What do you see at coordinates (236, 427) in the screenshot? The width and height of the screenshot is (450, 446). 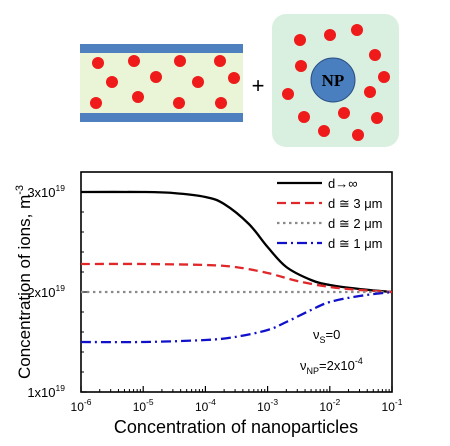 I see `x-axis-label: Concentration of nanoparticles` at bounding box center [236, 427].